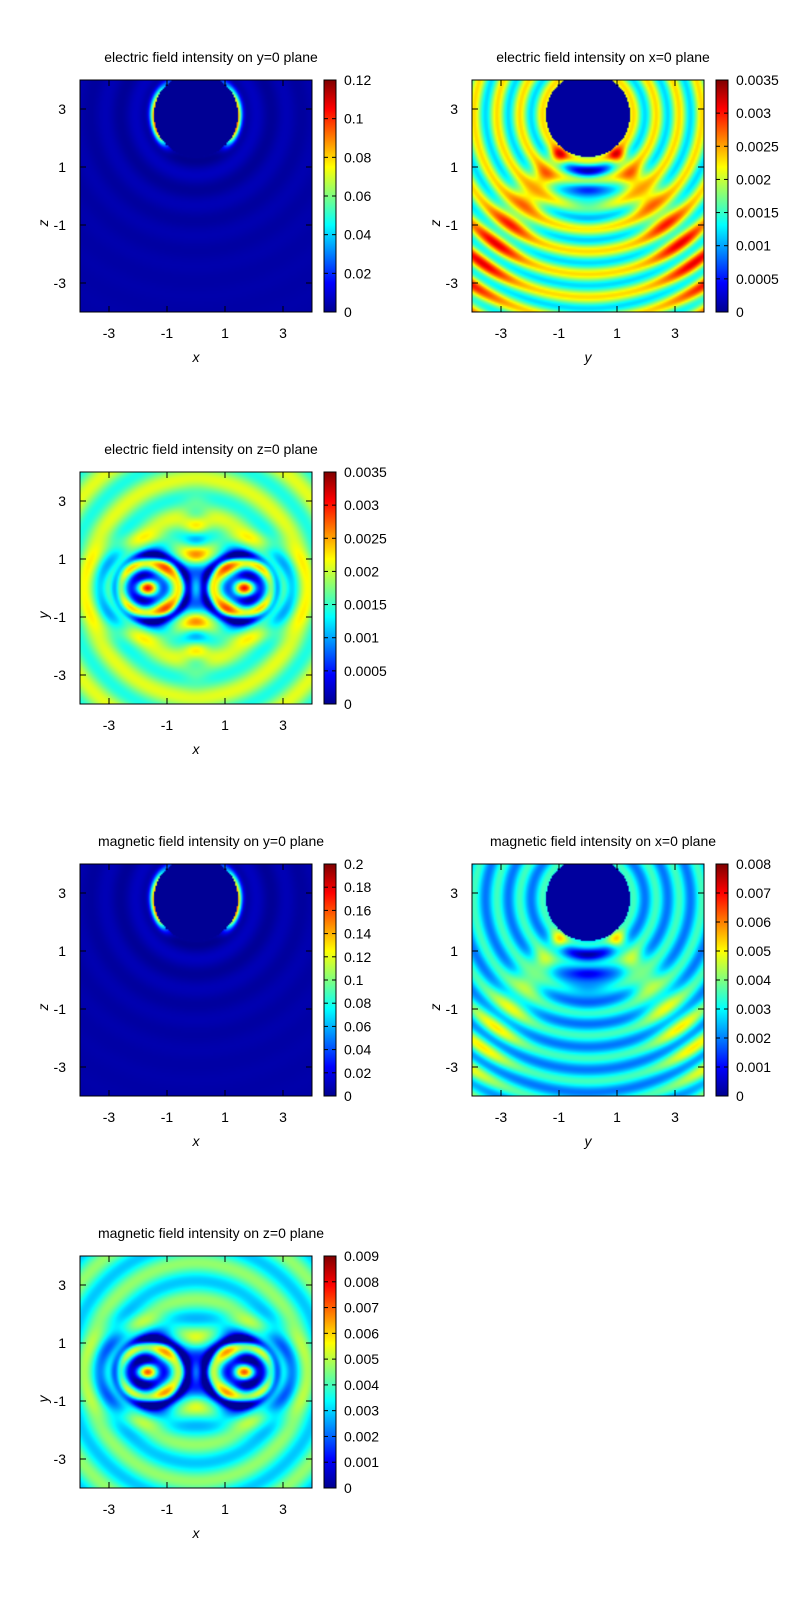 The width and height of the screenshot is (800, 1600). What do you see at coordinates (603, 841) in the screenshot?
I see `chart-title: magnetic field intensity on x=0 plane` at bounding box center [603, 841].